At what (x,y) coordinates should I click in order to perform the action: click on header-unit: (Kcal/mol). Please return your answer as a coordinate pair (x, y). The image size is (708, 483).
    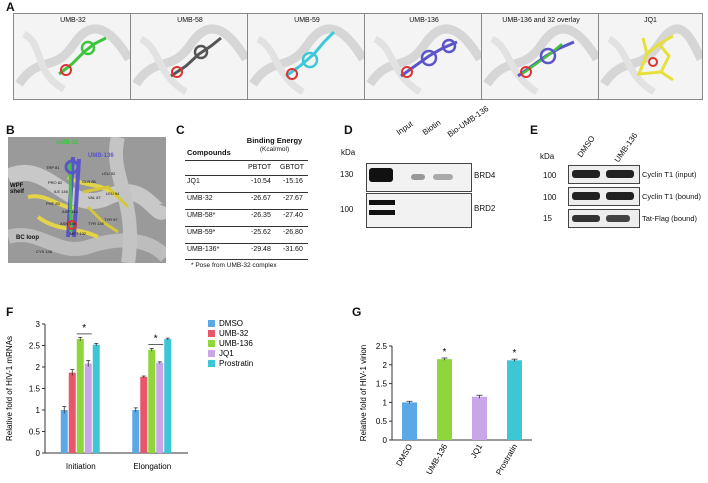
    Looking at the image, I should click on (274, 149).